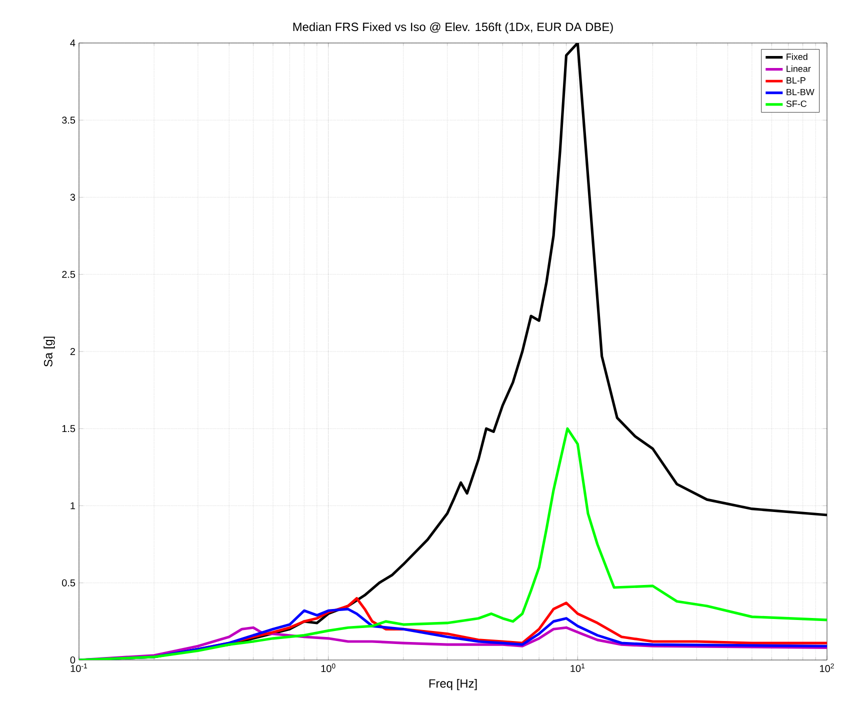  What do you see at coordinates (453, 28) in the screenshot?
I see `chart-title: Median FRS Fixed vs Iso @ Elev. 156ft (1Dx, EUR DA DBE)` at bounding box center [453, 28].